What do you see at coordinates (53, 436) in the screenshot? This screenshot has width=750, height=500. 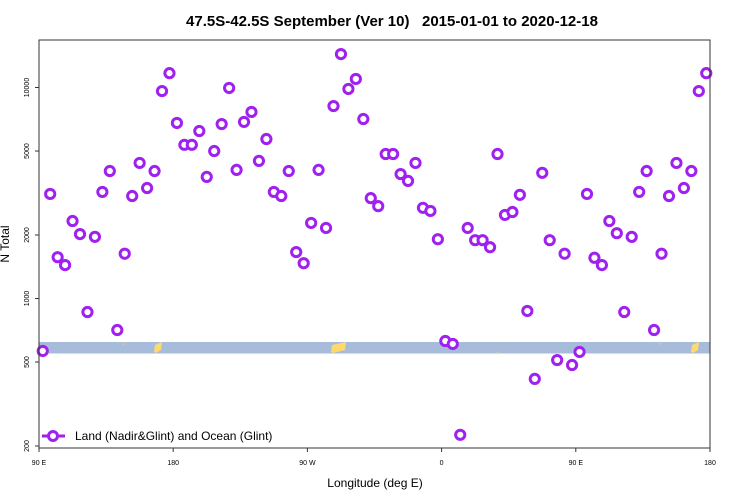 I see `legend-marker` at bounding box center [53, 436].